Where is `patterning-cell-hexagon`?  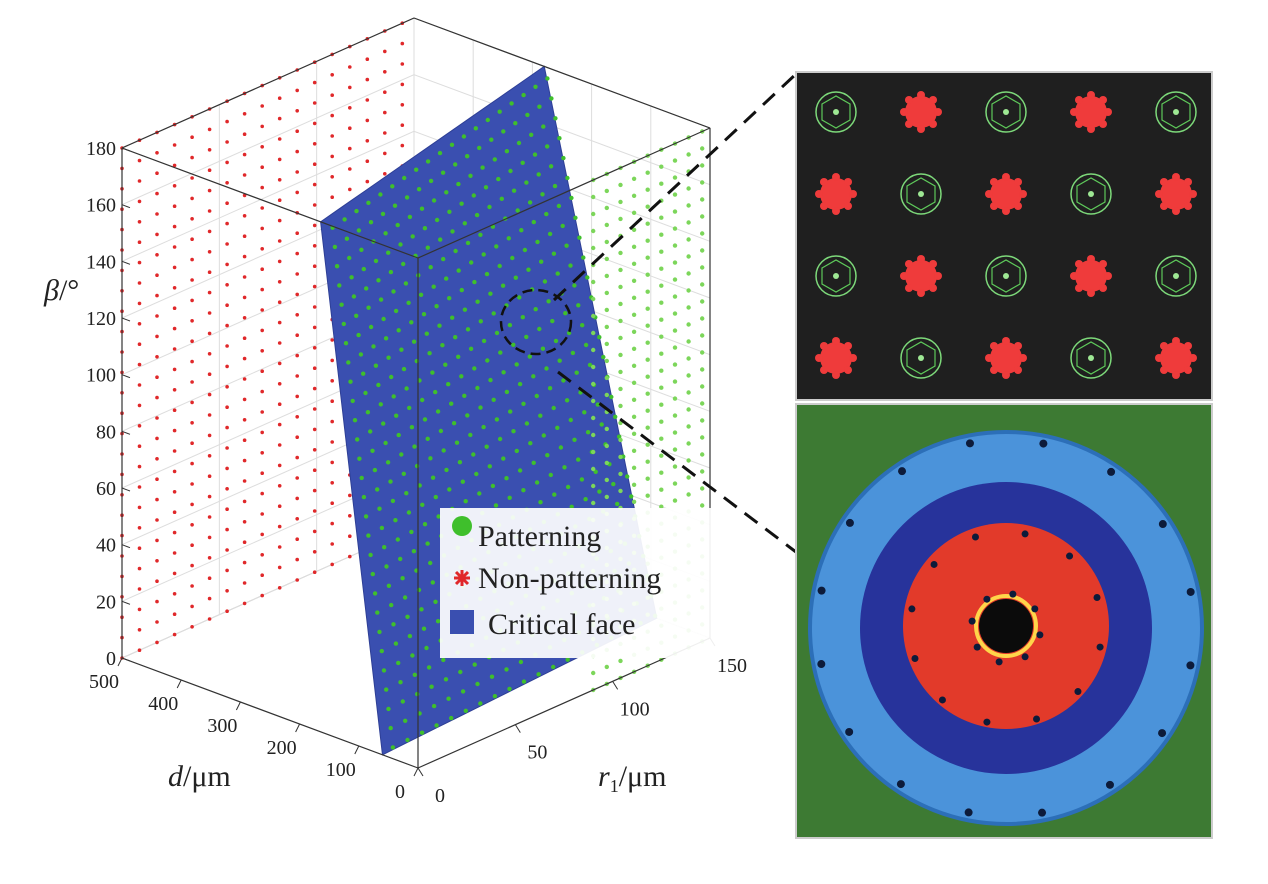 patterning-cell-hexagon is located at coordinates (921, 358).